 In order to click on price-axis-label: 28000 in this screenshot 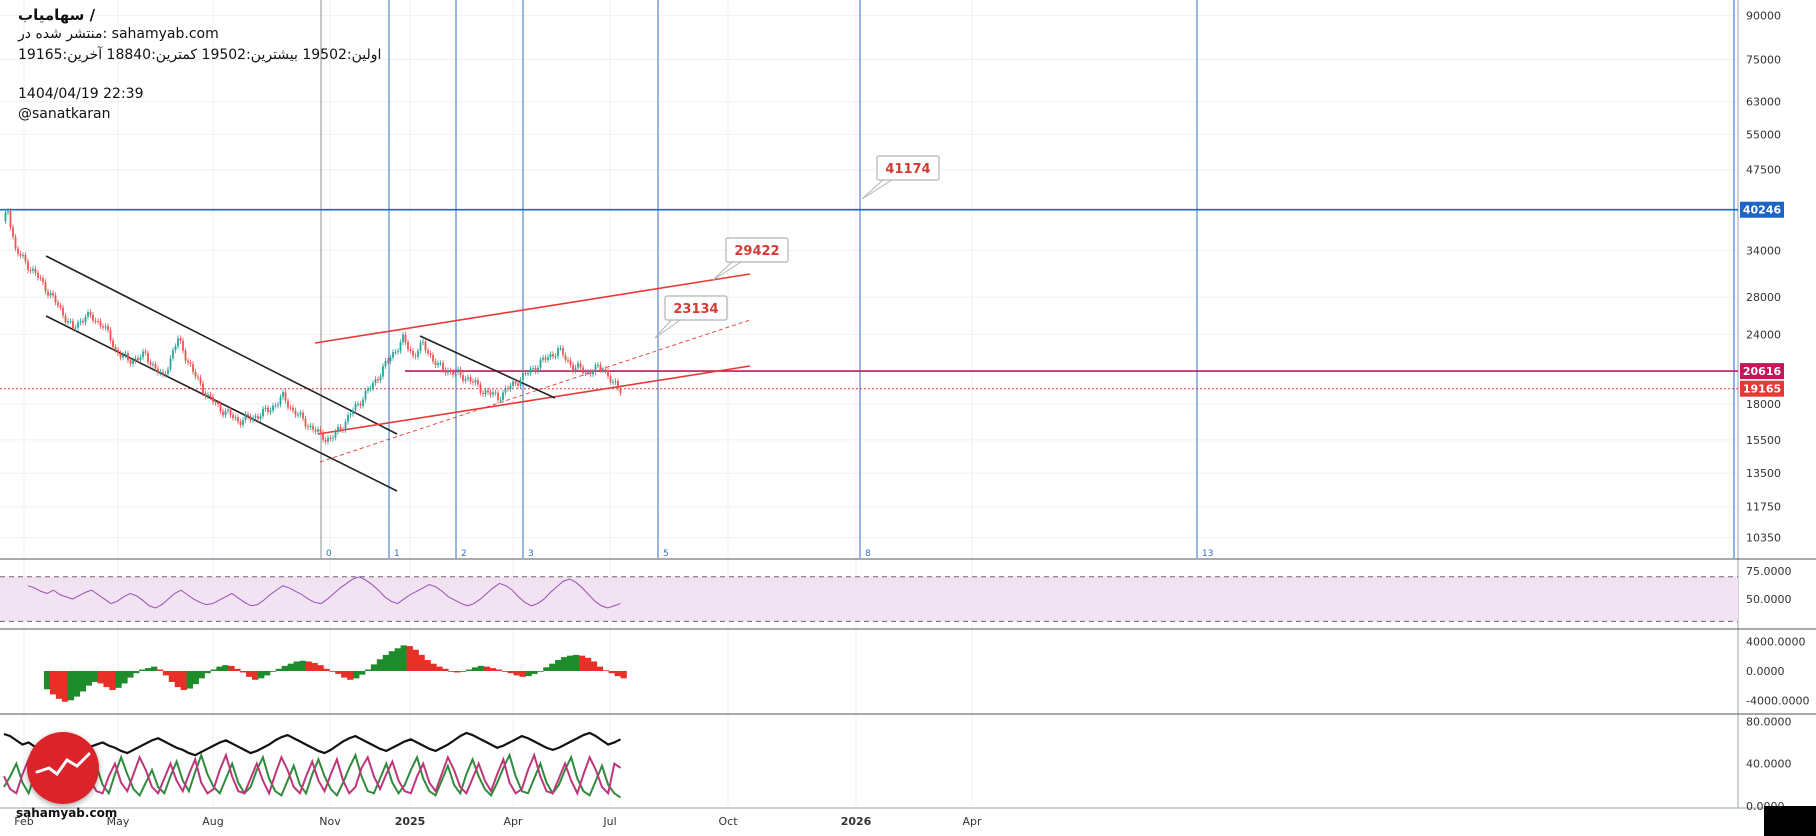, I will do `click(1763, 297)`.